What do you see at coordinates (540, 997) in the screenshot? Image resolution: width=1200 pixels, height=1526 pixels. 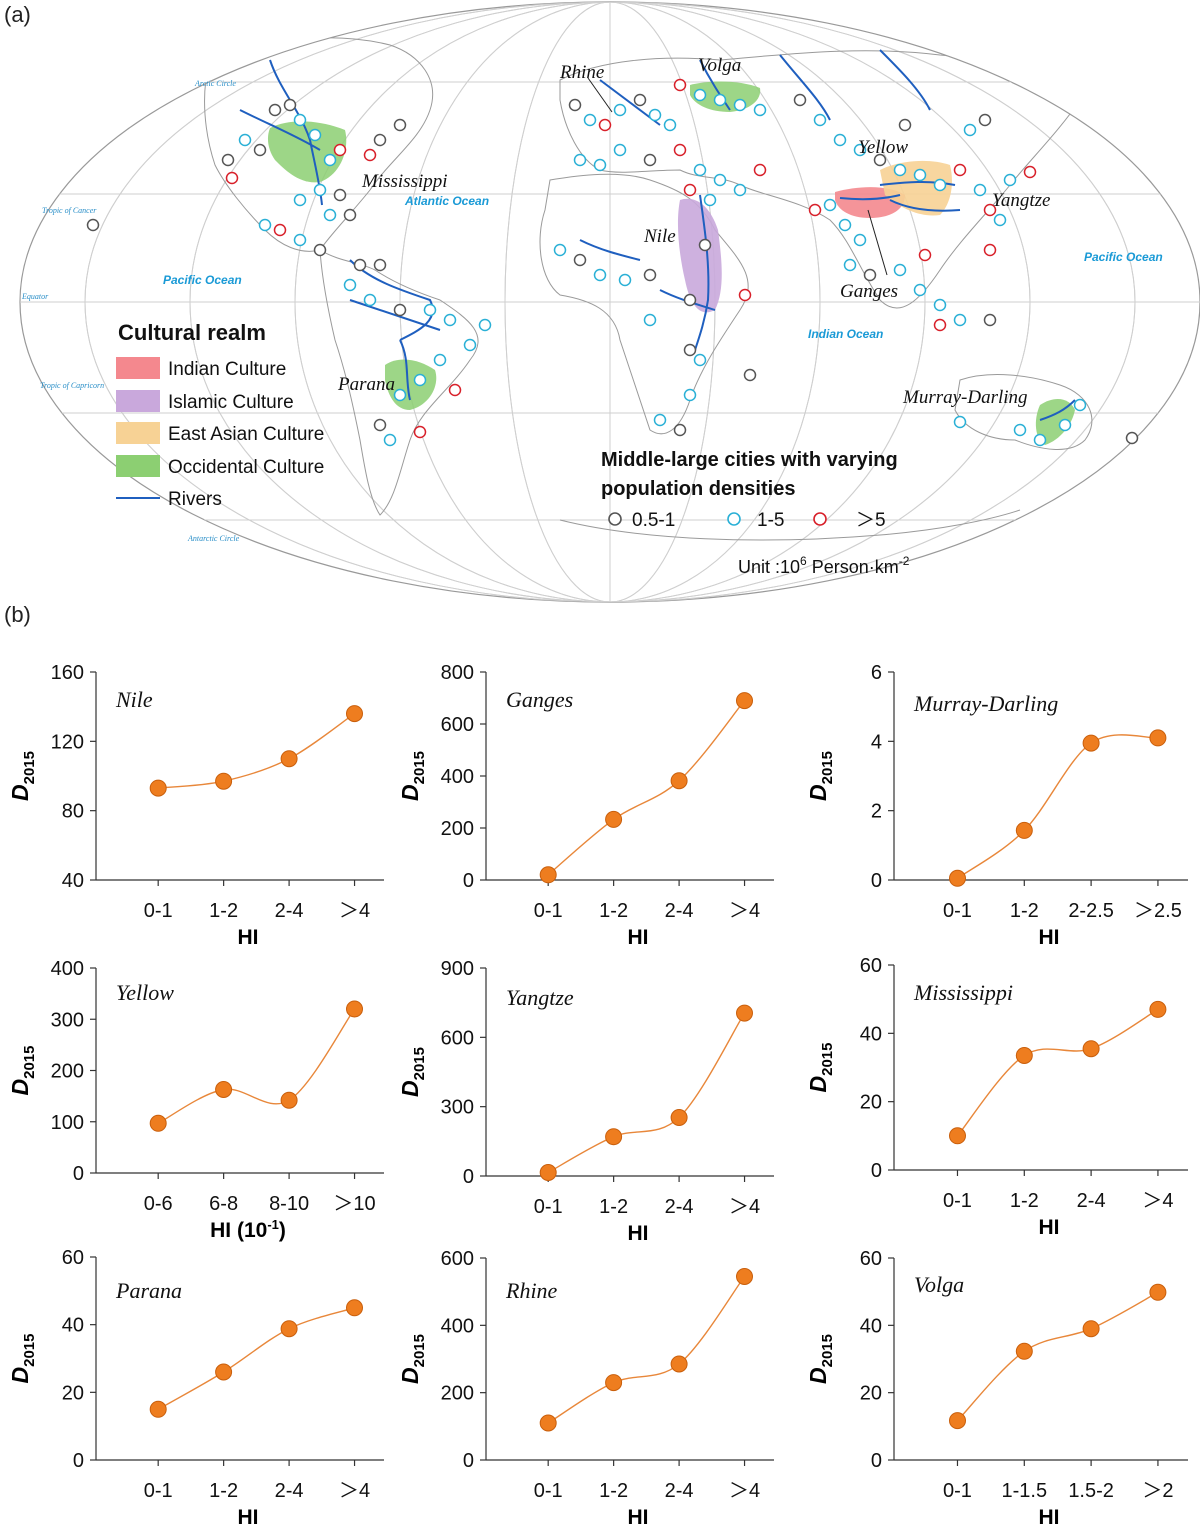 I see `chart-title: Yangtze` at bounding box center [540, 997].